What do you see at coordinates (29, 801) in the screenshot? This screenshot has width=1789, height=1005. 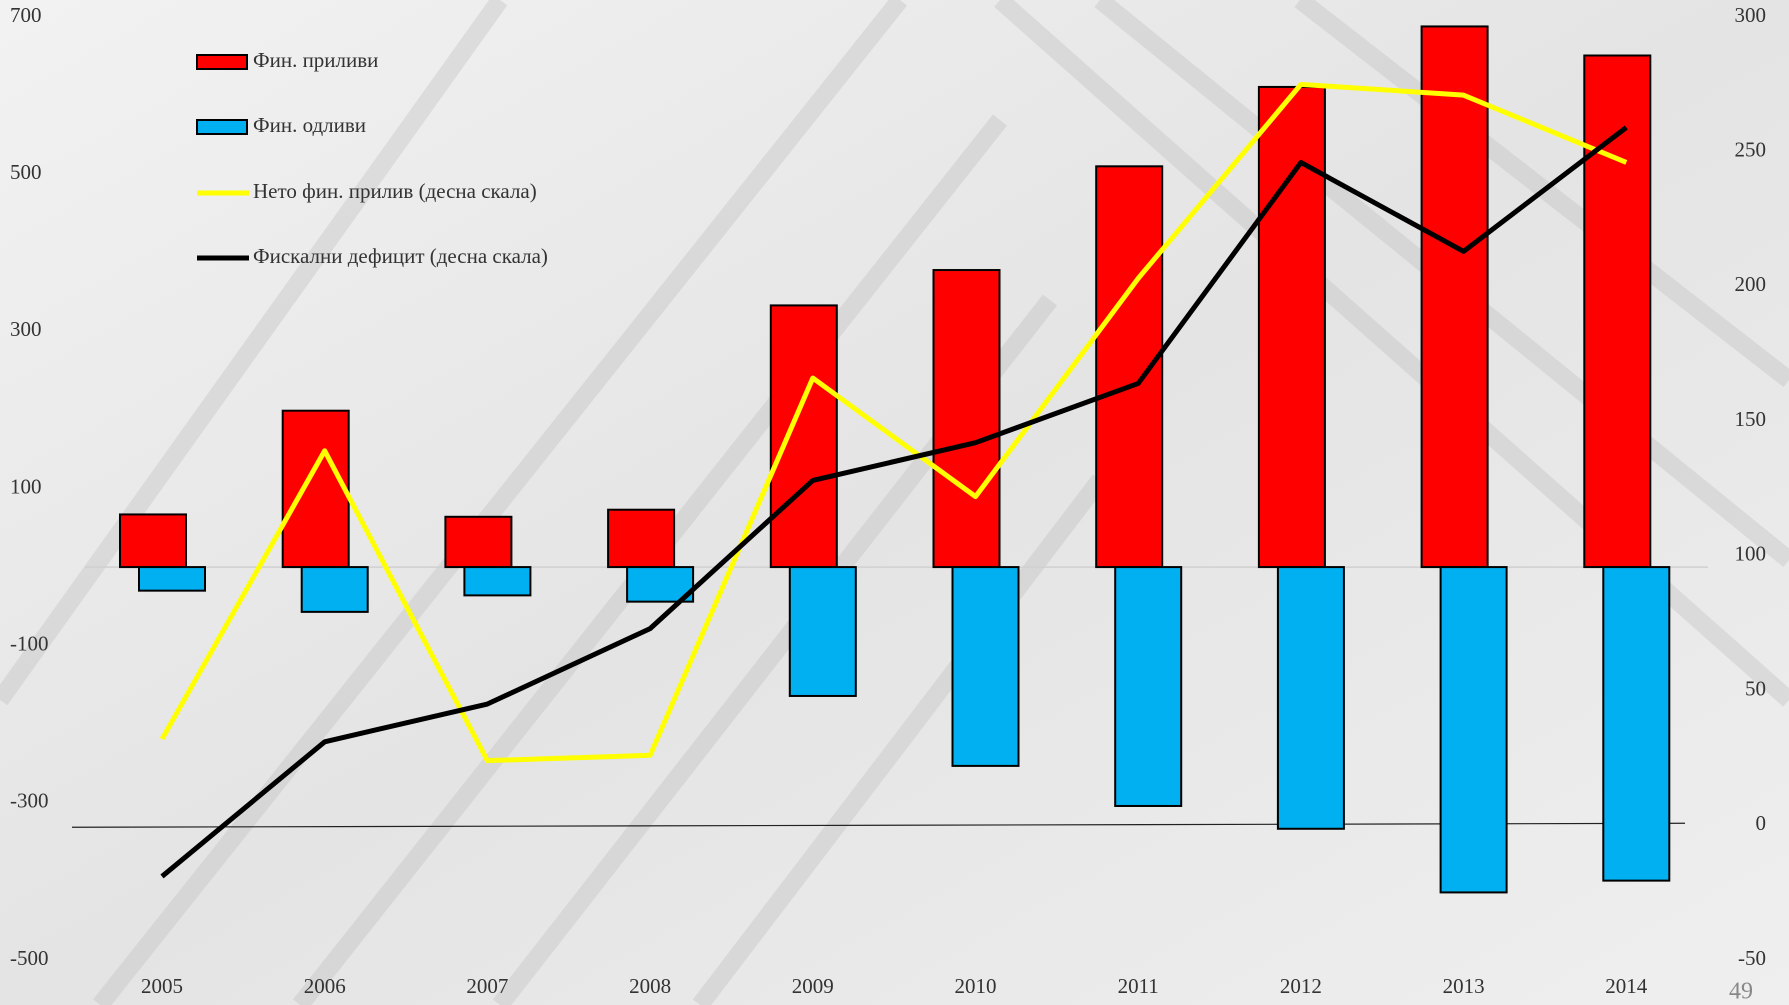 I see `y-tick-label: -300` at bounding box center [29, 801].